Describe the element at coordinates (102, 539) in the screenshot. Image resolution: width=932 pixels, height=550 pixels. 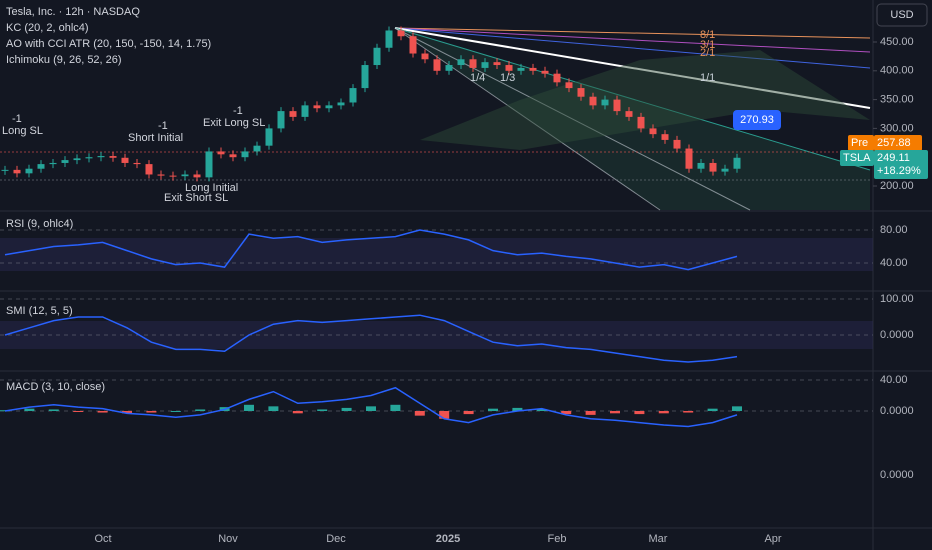
I see `time-label: Oct` at that location.